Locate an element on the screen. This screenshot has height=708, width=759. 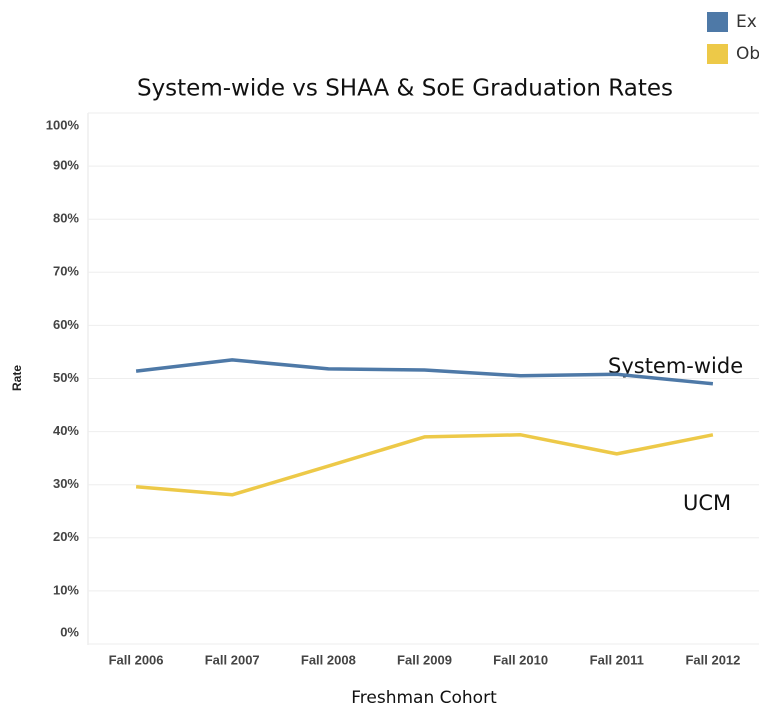
y-tick-label: 70% is located at coordinates (66, 271).